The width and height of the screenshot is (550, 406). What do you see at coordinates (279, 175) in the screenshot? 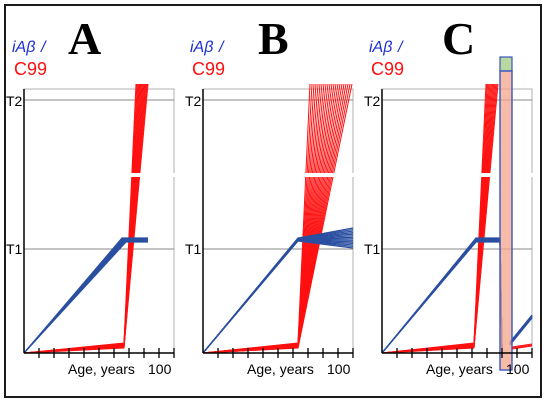
I see `axis-break-b` at bounding box center [279, 175].